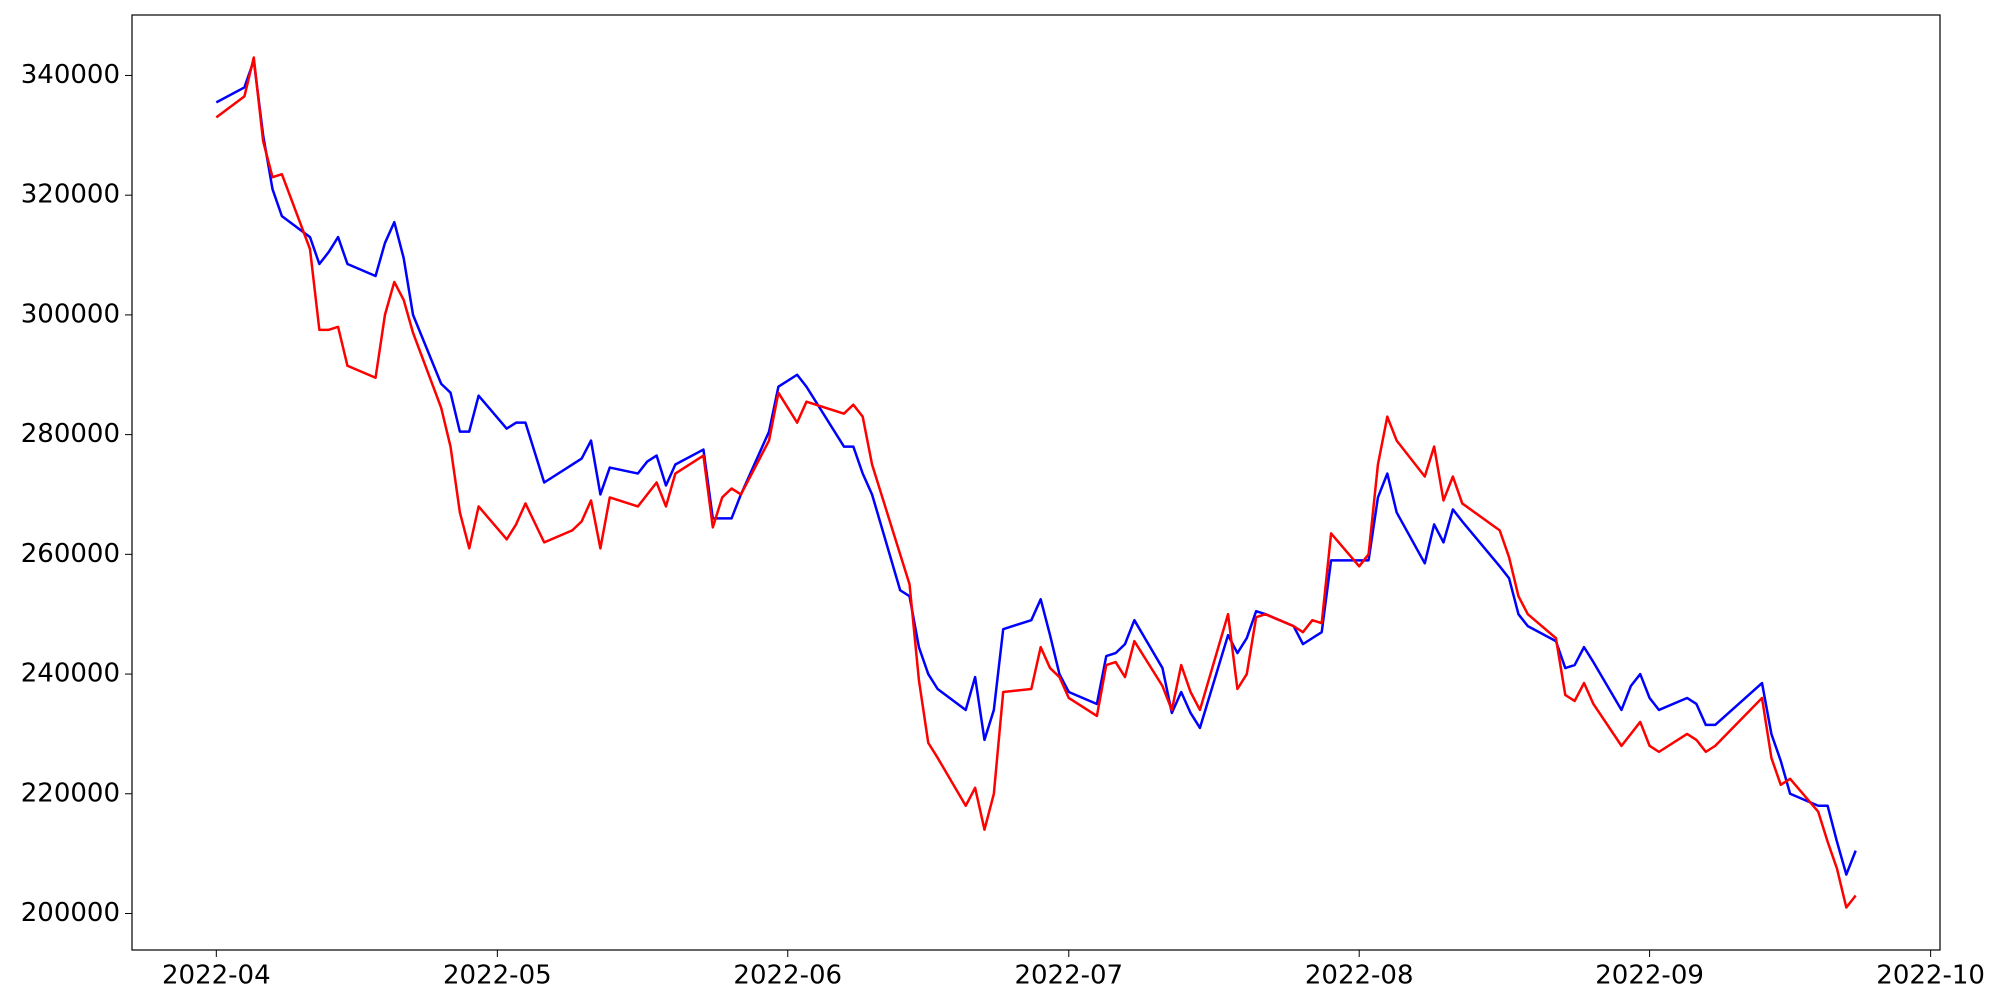  What do you see at coordinates (70, 674) in the screenshot?
I see `y-tick-label: 240000` at bounding box center [70, 674].